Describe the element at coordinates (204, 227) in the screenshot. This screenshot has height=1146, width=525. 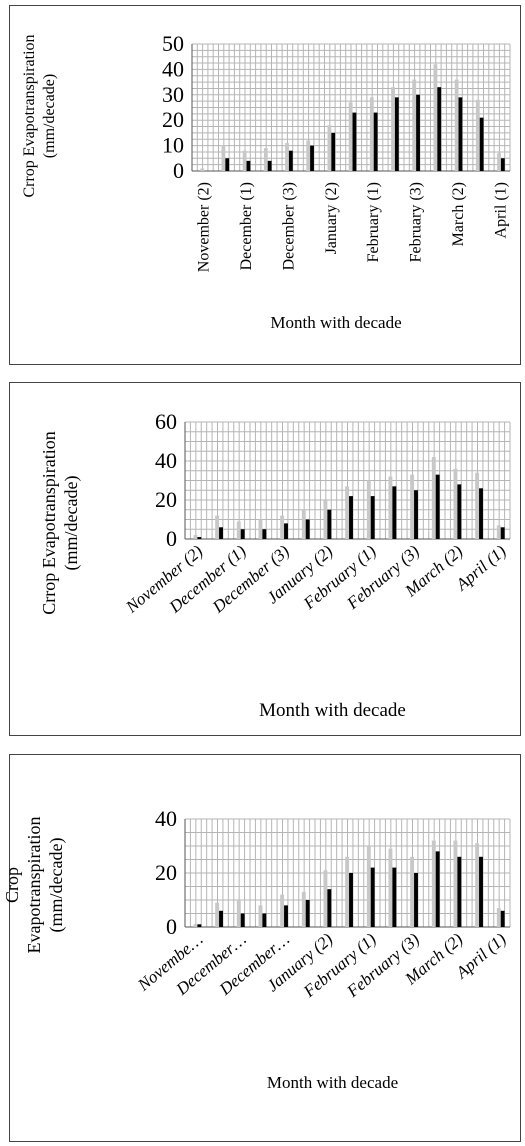
I see `x-tick-label: November (2)` at that location.